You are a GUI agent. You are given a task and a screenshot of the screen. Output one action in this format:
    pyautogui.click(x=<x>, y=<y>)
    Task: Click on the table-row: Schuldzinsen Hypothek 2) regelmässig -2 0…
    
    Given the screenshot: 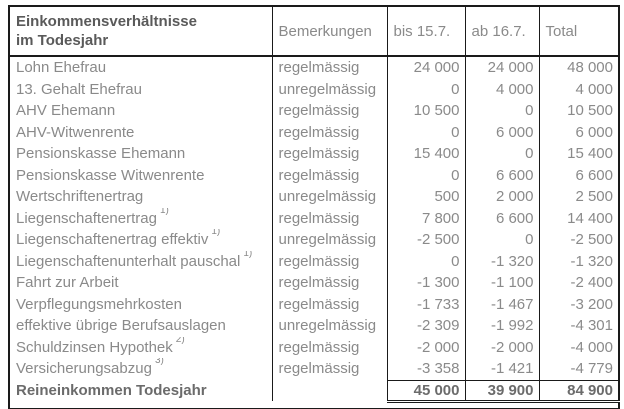 What is the action you would take?
    pyautogui.click(x=314, y=347)
    